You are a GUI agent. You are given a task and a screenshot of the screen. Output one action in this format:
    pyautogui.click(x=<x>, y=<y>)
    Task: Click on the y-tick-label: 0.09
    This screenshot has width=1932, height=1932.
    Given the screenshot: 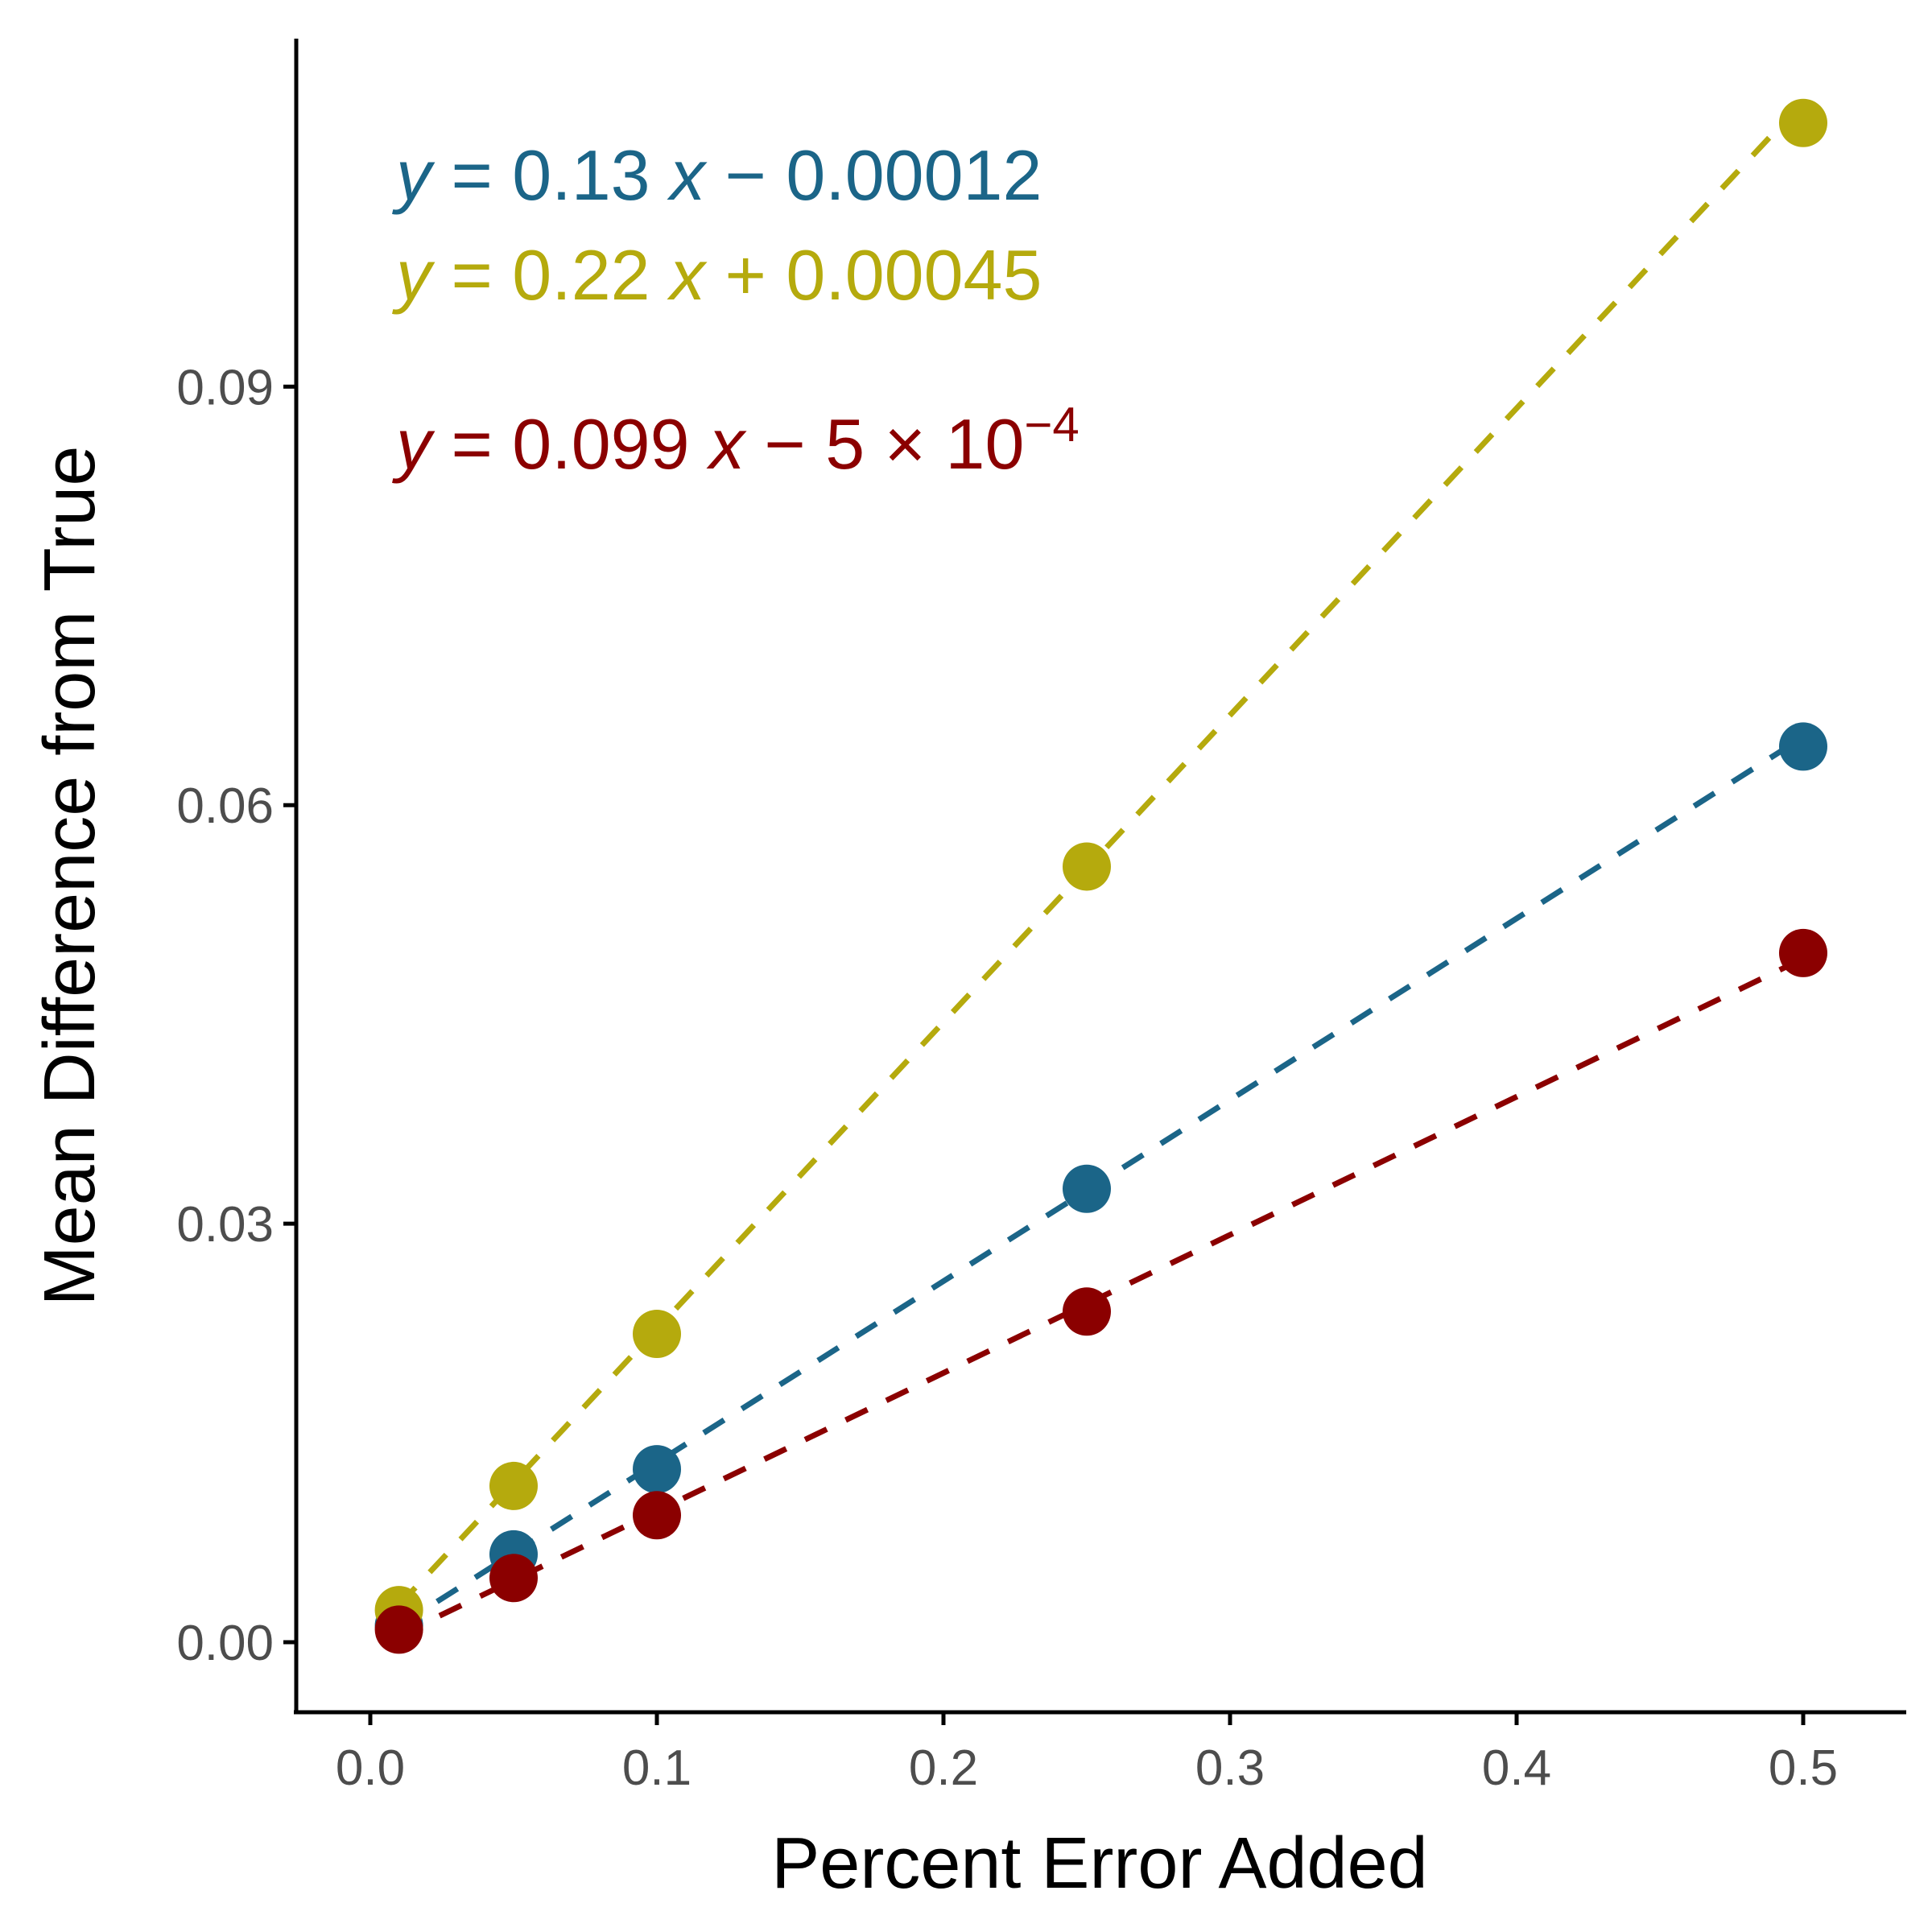 What is the action you would take?
    pyautogui.click(x=225, y=387)
    